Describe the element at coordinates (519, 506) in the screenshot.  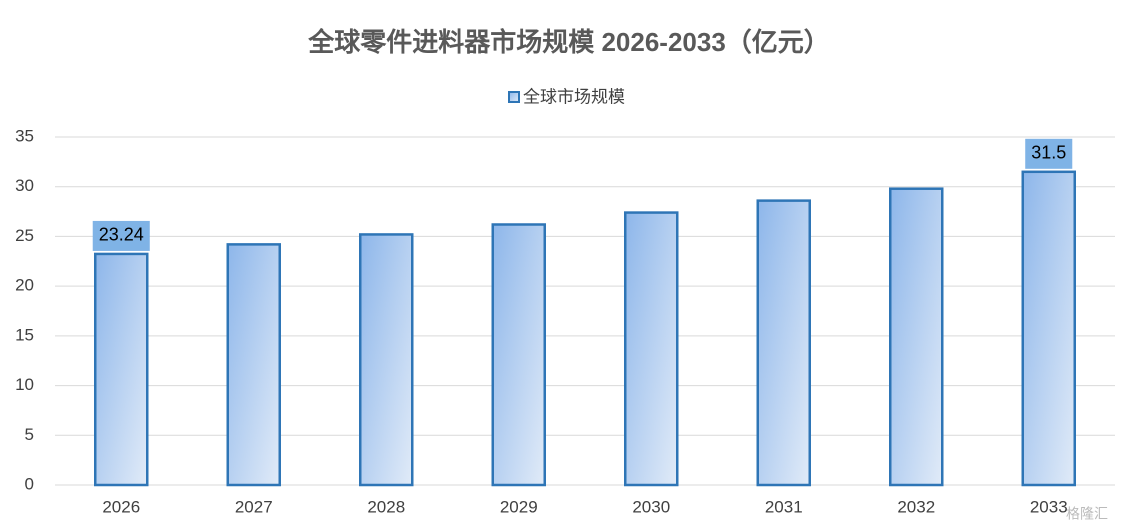
I see `x-tick-label: 2029` at that location.